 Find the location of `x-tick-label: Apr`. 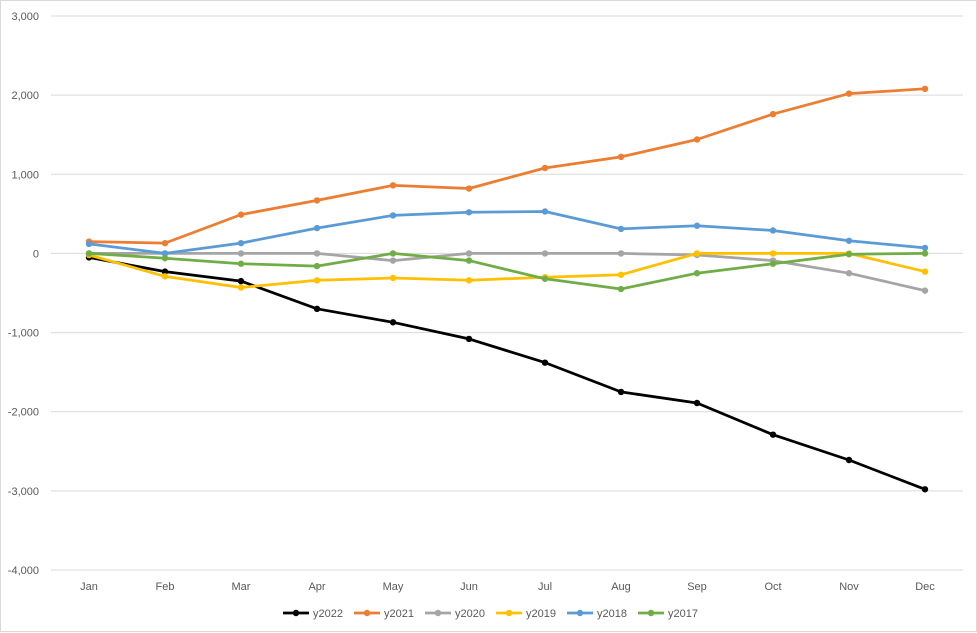

x-tick-label: Apr is located at coordinates (316, 587).